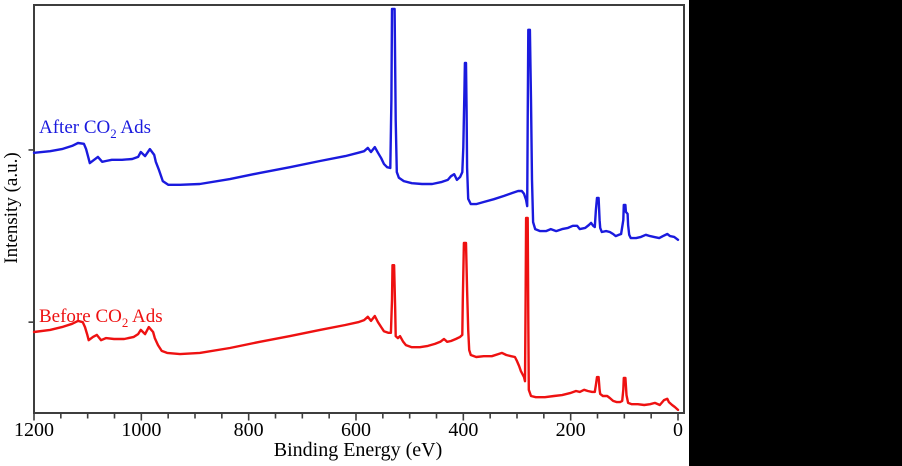  I want to click on x-tick-label-0: 0, so click(678, 430).